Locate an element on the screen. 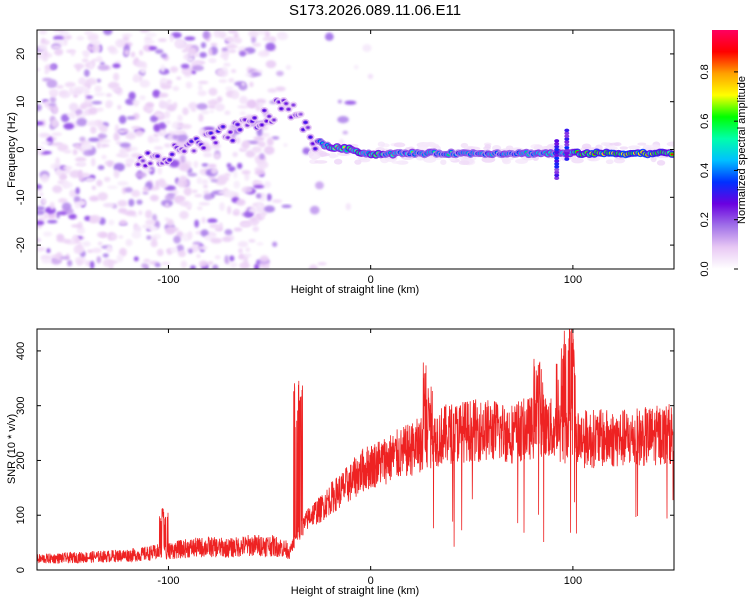 The height and width of the screenshot is (600, 750). y-tick-label: 20 is located at coordinates (21, 54).